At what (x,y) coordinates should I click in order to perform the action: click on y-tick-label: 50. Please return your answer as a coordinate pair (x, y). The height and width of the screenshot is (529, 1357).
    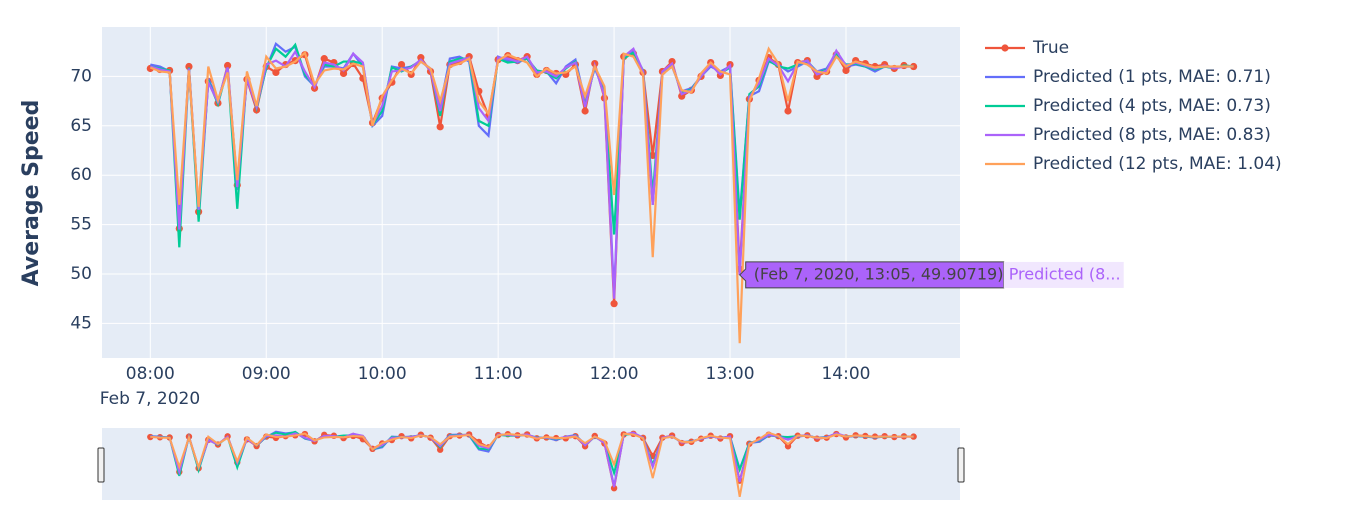
    Looking at the image, I should click on (81, 274).